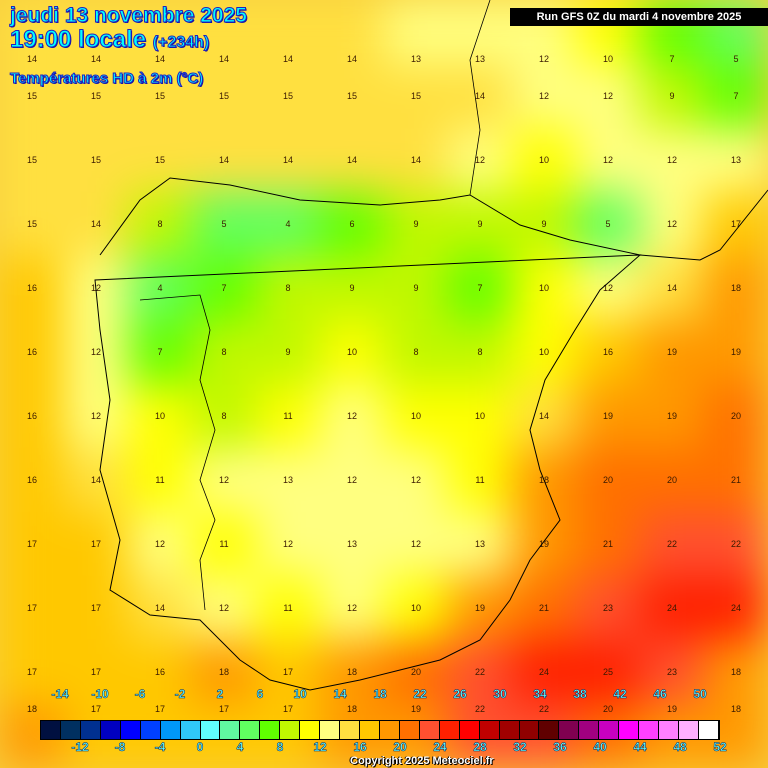  What do you see at coordinates (607, 352) in the screenshot?
I see `temperature-value: 16` at bounding box center [607, 352].